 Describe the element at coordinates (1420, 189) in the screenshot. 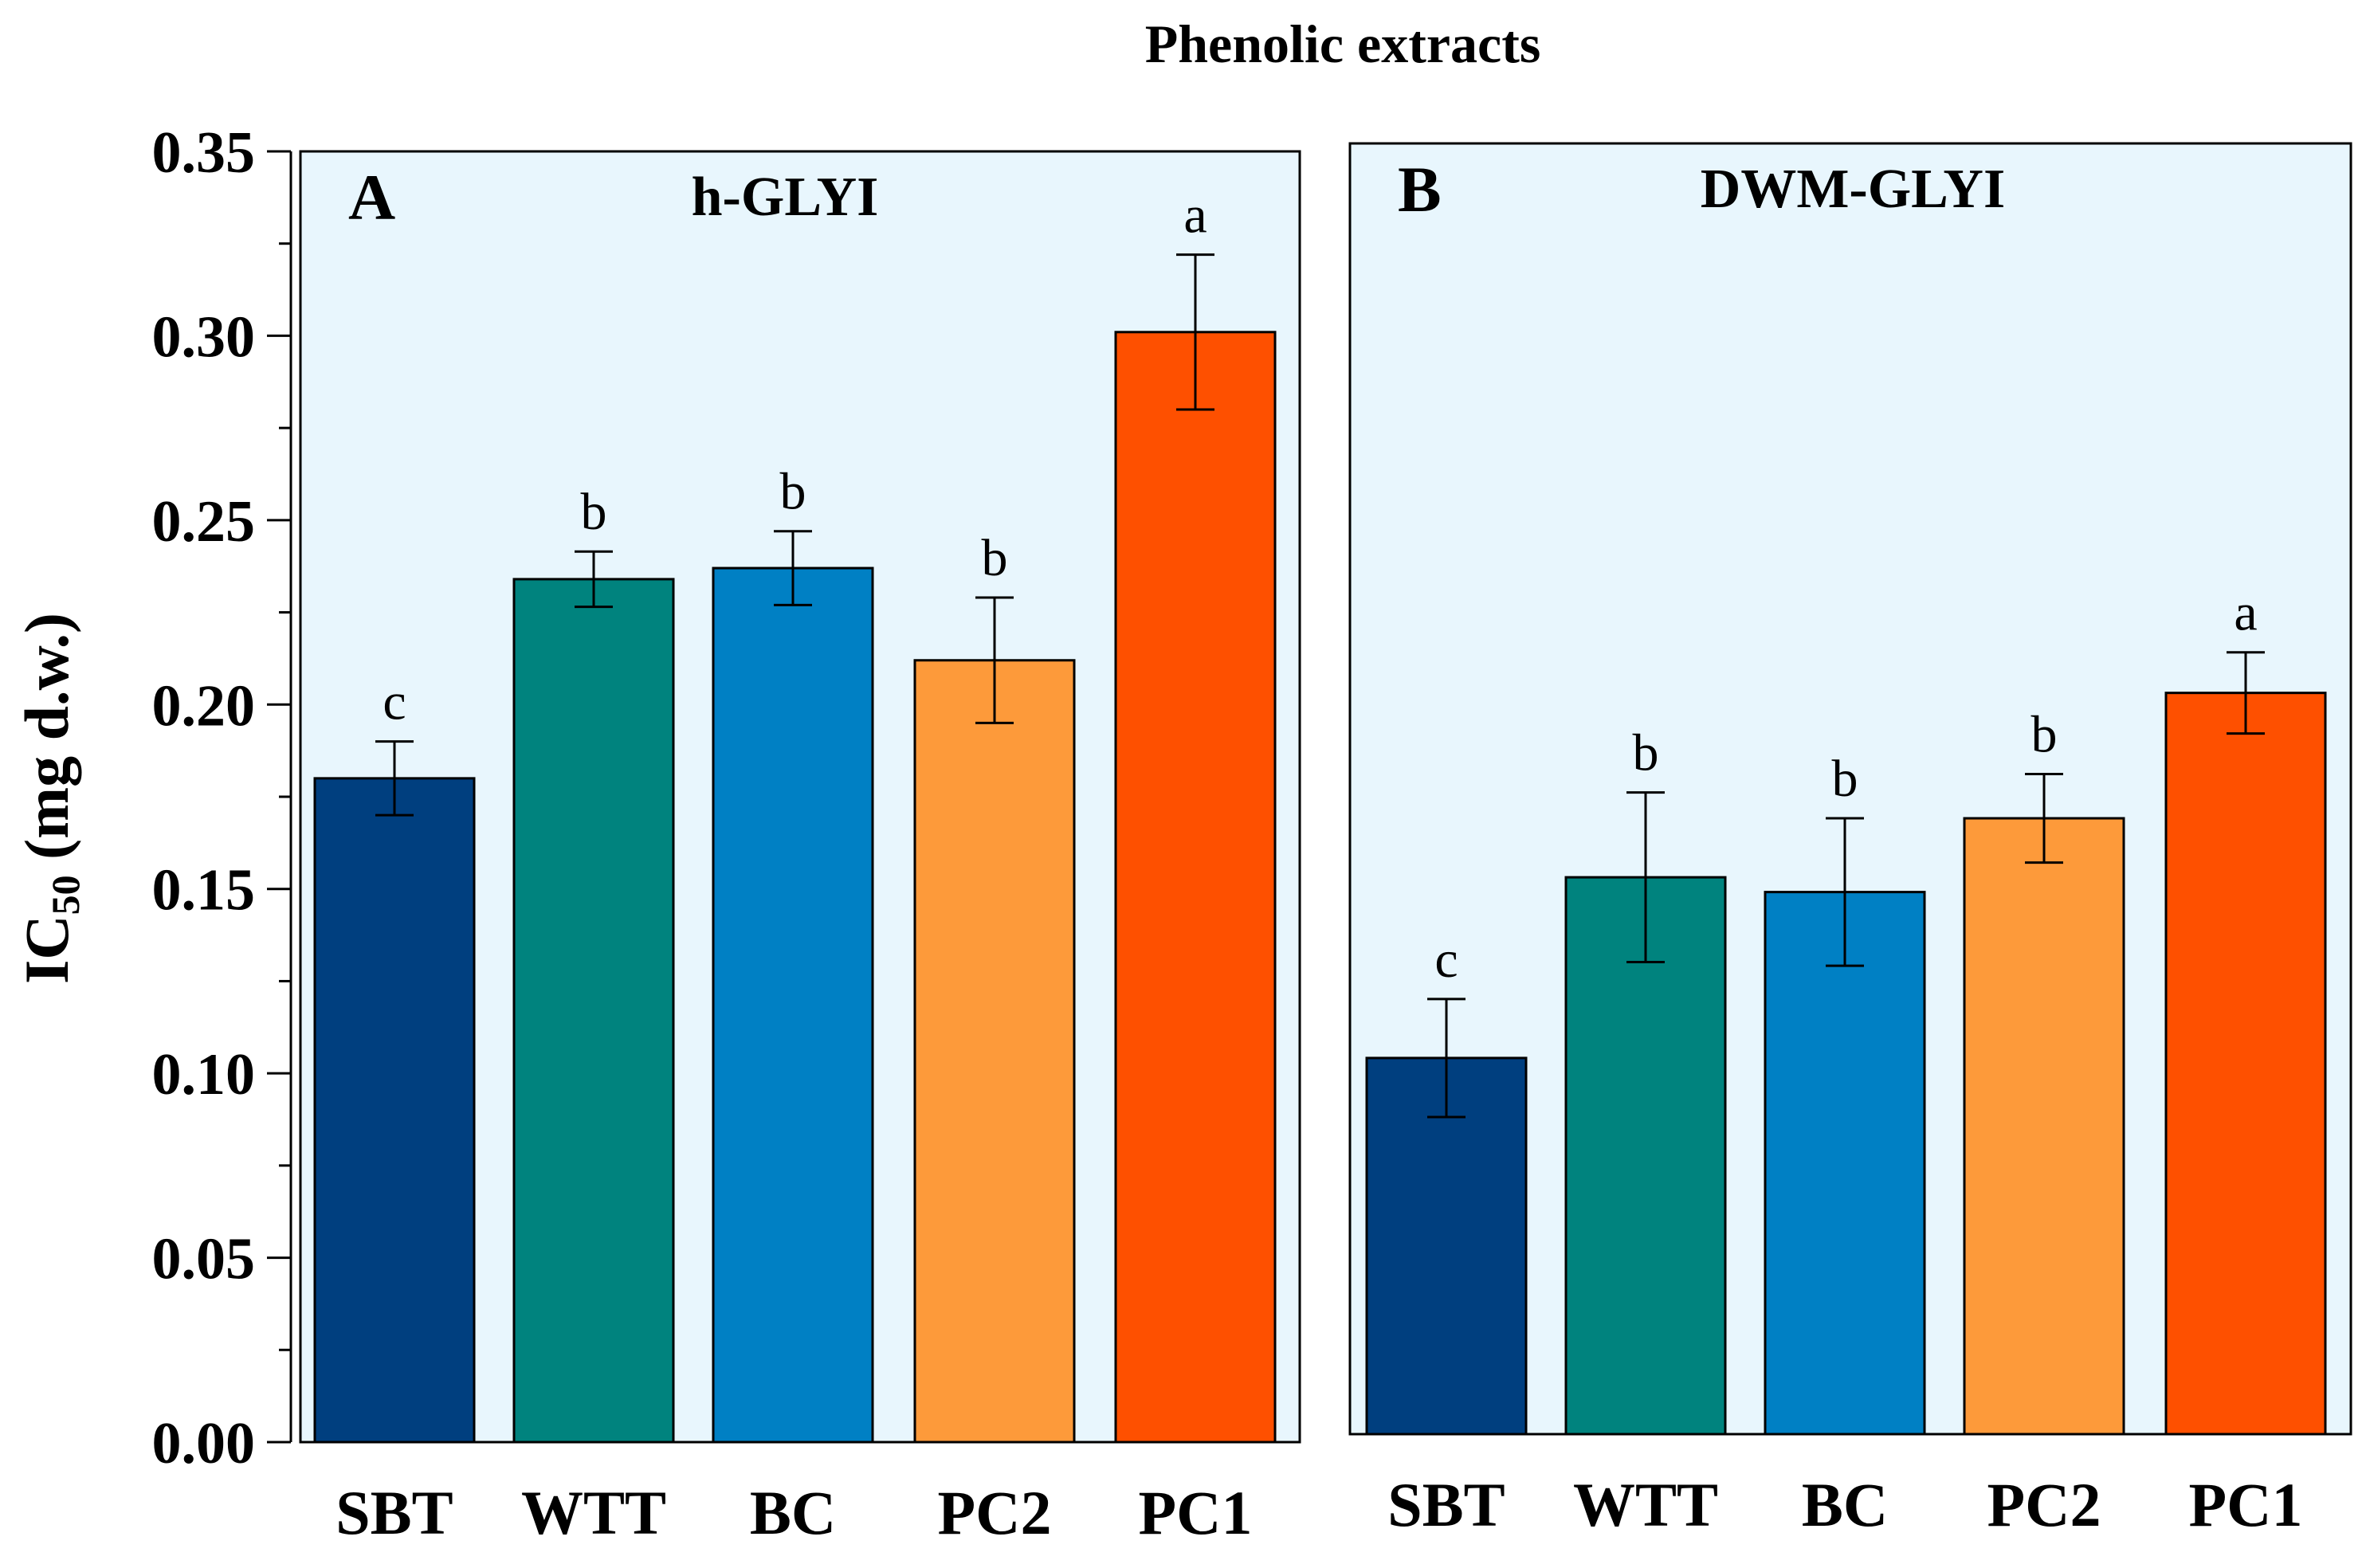

I see `panel-letter: B` at that location.